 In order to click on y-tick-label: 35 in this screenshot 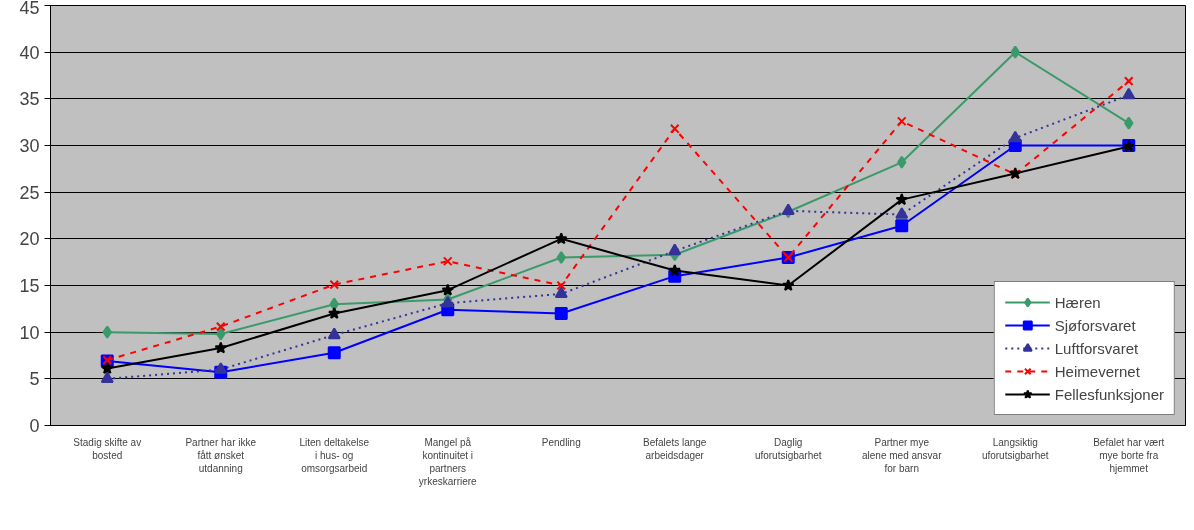, I will do `click(29, 99)`.